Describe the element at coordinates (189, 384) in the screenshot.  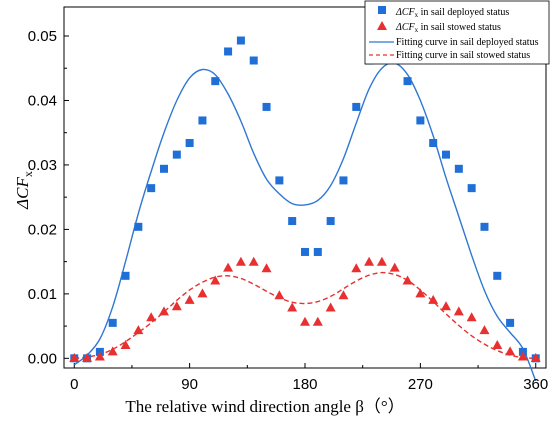
I see `x-tick-label: 90` at that location.